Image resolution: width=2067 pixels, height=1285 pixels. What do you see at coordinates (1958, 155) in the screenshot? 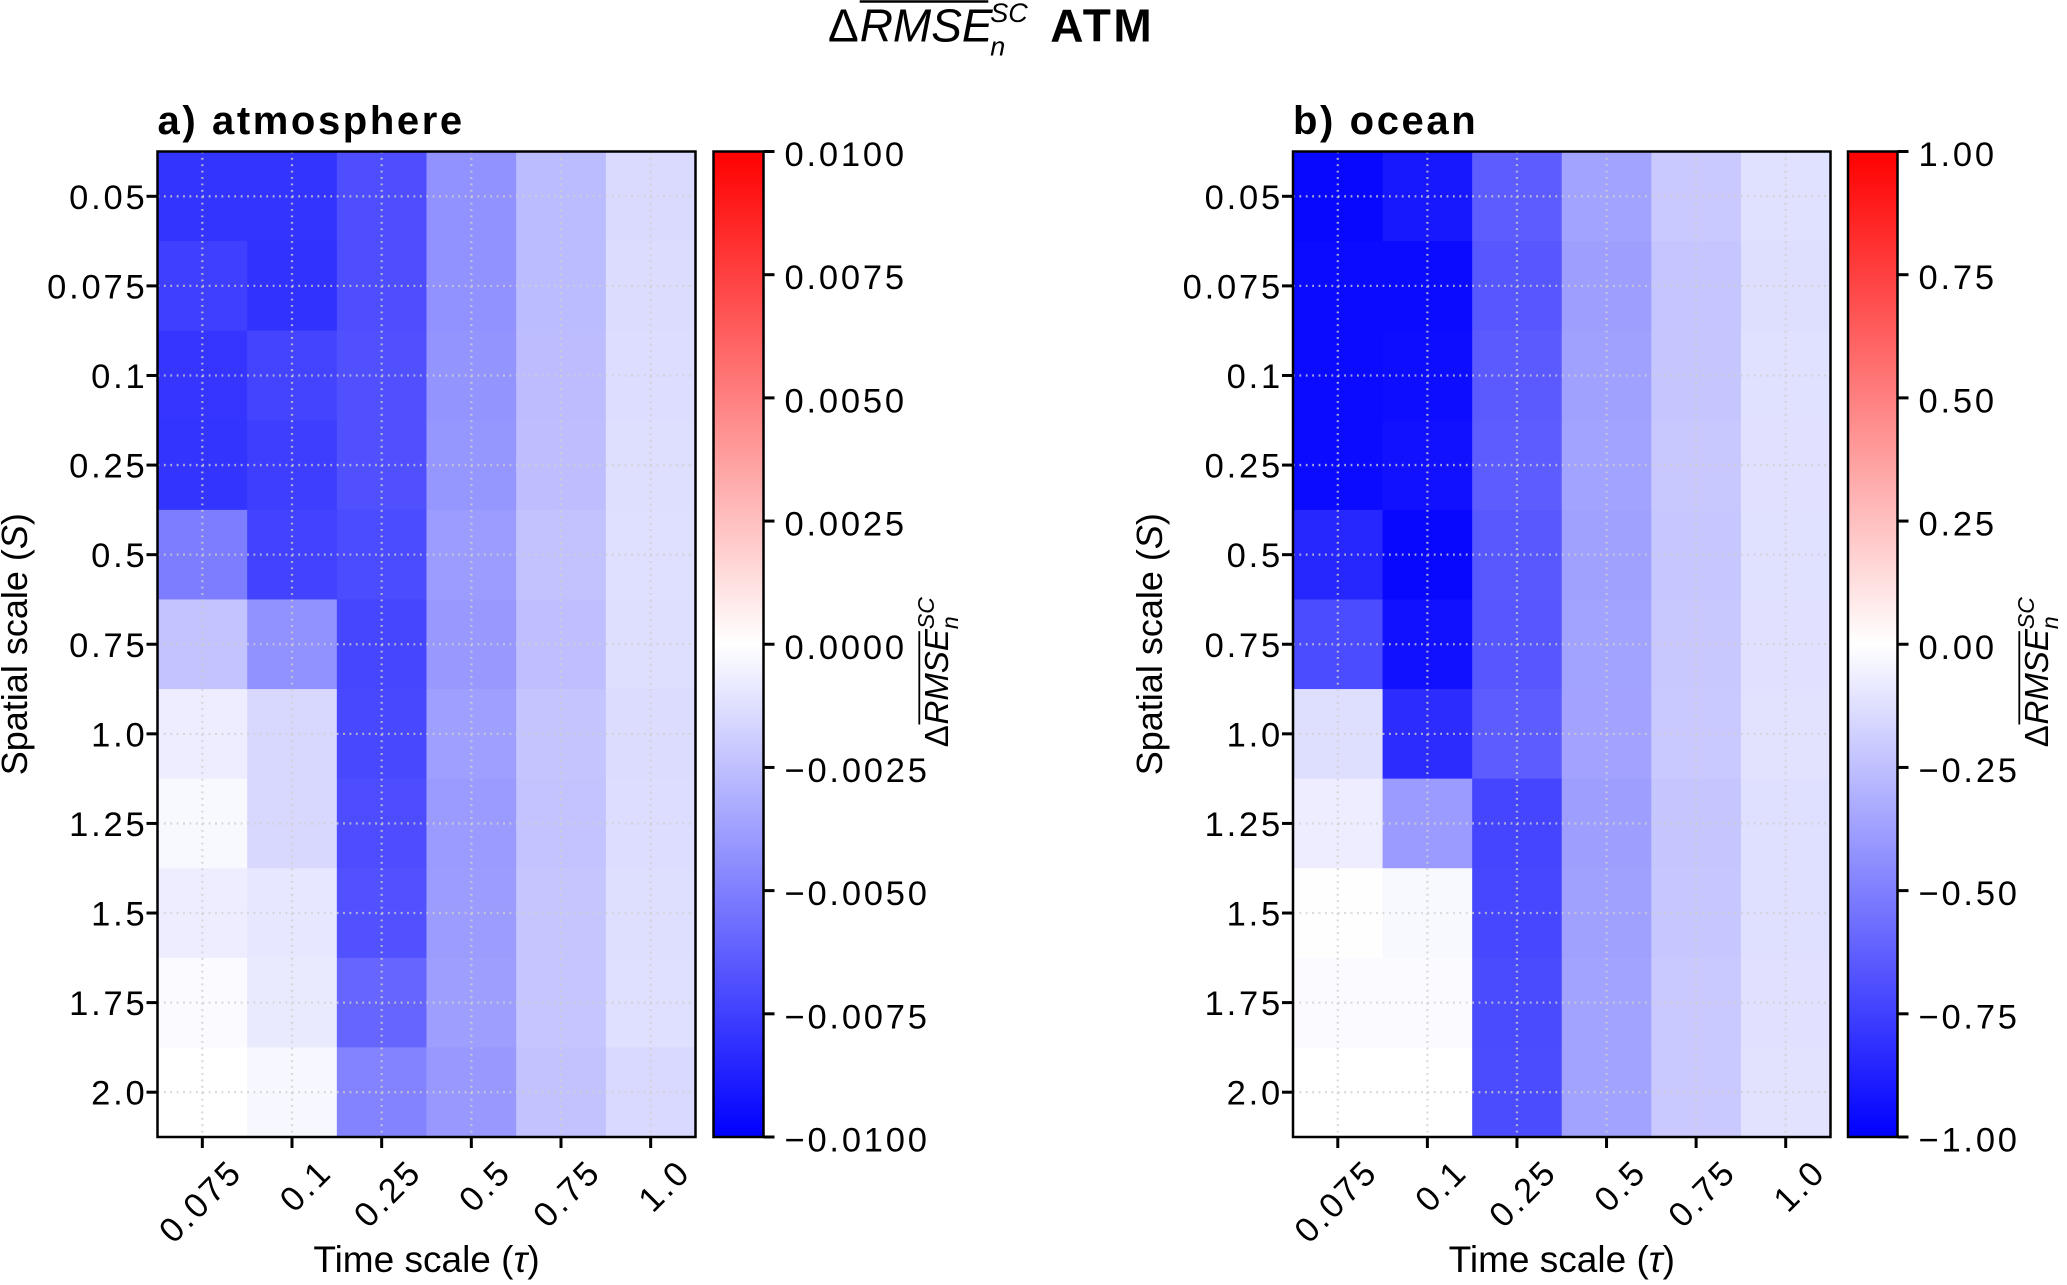
I see `svg-text: 1.00` at bounding box center [1958, 155].